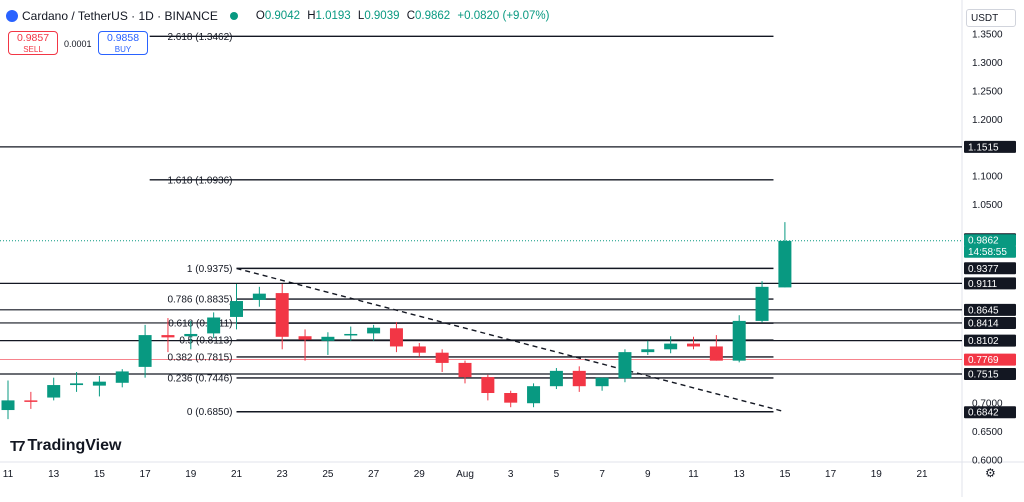 The height and width of the screenshot is (502, 1024). Describe the element at coordinates (503, 16) in the screenshot. I see `change-value: +0.0820 (+9.07%)` at that location.